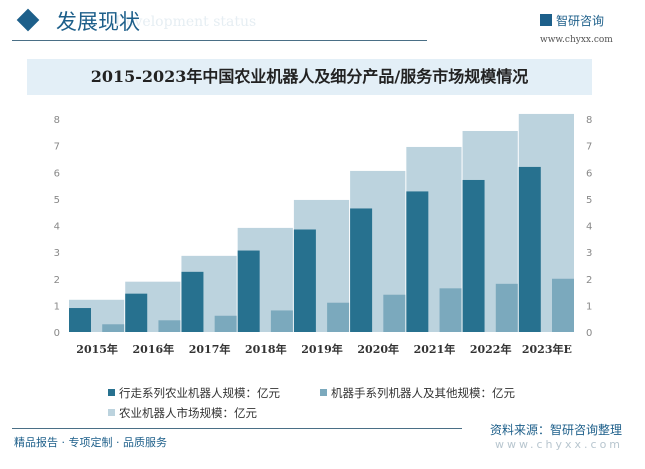 The width and height of the screenshot is (645, 469). Describe the element at coordinates (57, 227) in the screenshot. I see `y-tick-left: 4` at that location.